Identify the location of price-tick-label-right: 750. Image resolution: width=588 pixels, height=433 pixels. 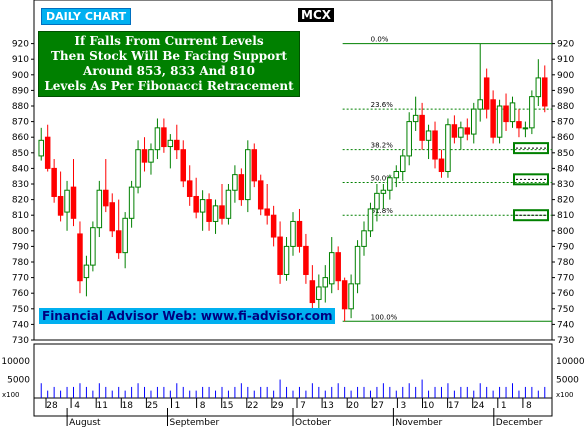
(565, 310).